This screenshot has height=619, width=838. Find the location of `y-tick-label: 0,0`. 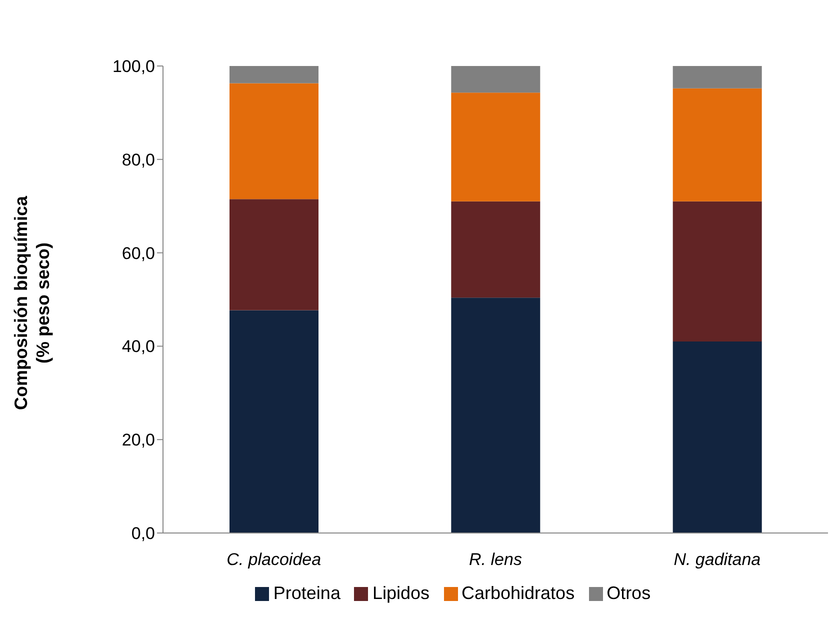

y-tick-label: 0,0 is located at coordinates (143, 534).